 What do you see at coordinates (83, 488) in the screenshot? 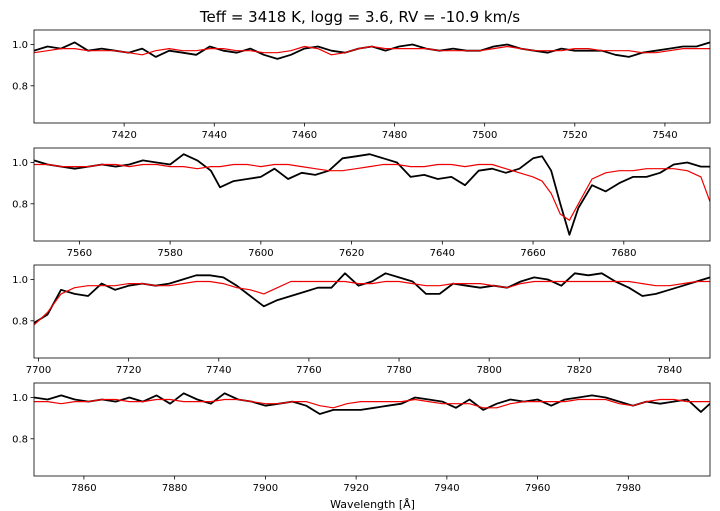
I see `x-tick-label: 7860` at bounding box center [83, 488].